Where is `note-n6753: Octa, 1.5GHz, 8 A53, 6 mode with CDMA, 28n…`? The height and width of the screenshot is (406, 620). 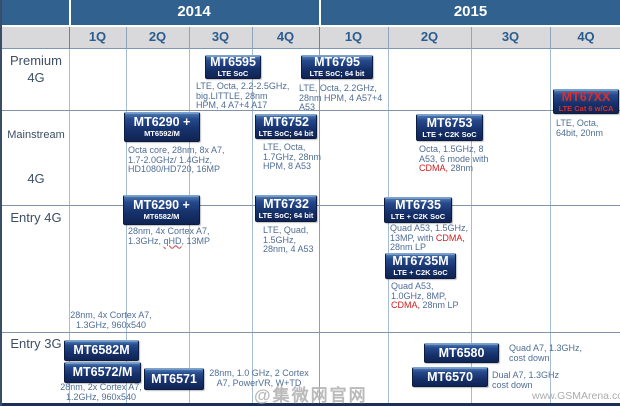
note-n6753: Octa, 1.5GHz, 8 A53, 6 mode with CDMA, 28n… is located at coordinates (460, 159).